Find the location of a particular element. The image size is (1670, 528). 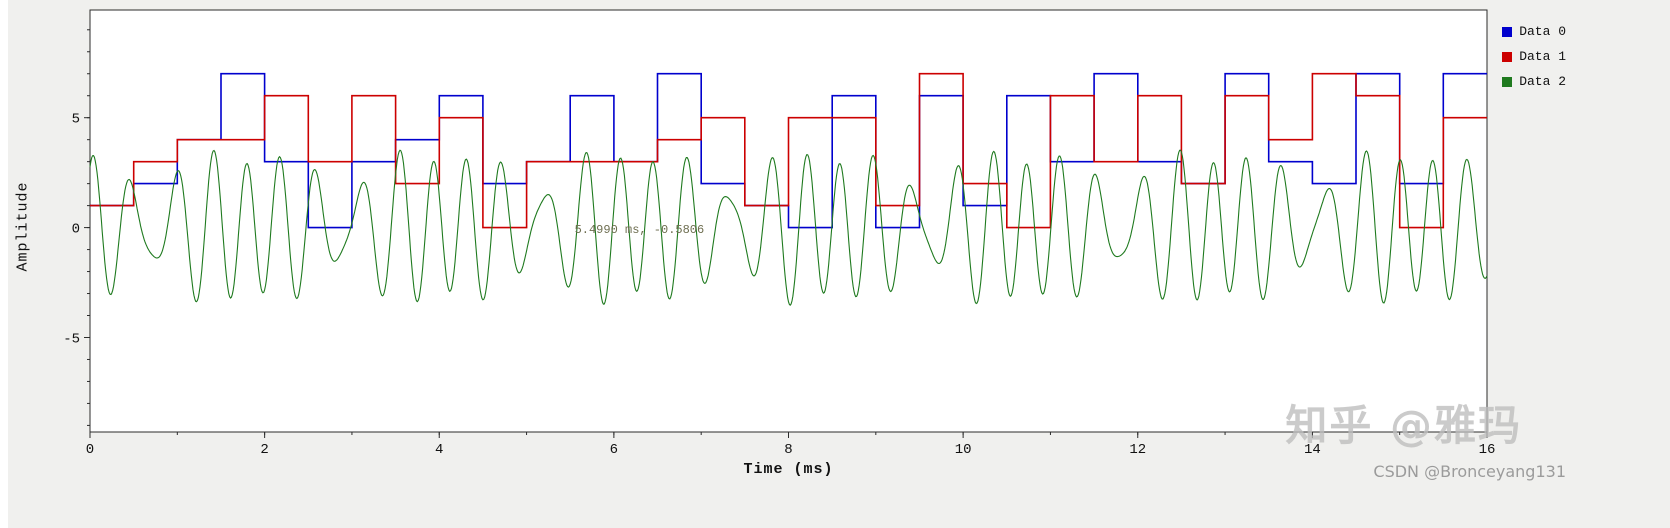

y-axis-label: Amplitude is located at coordinates (23, 226).